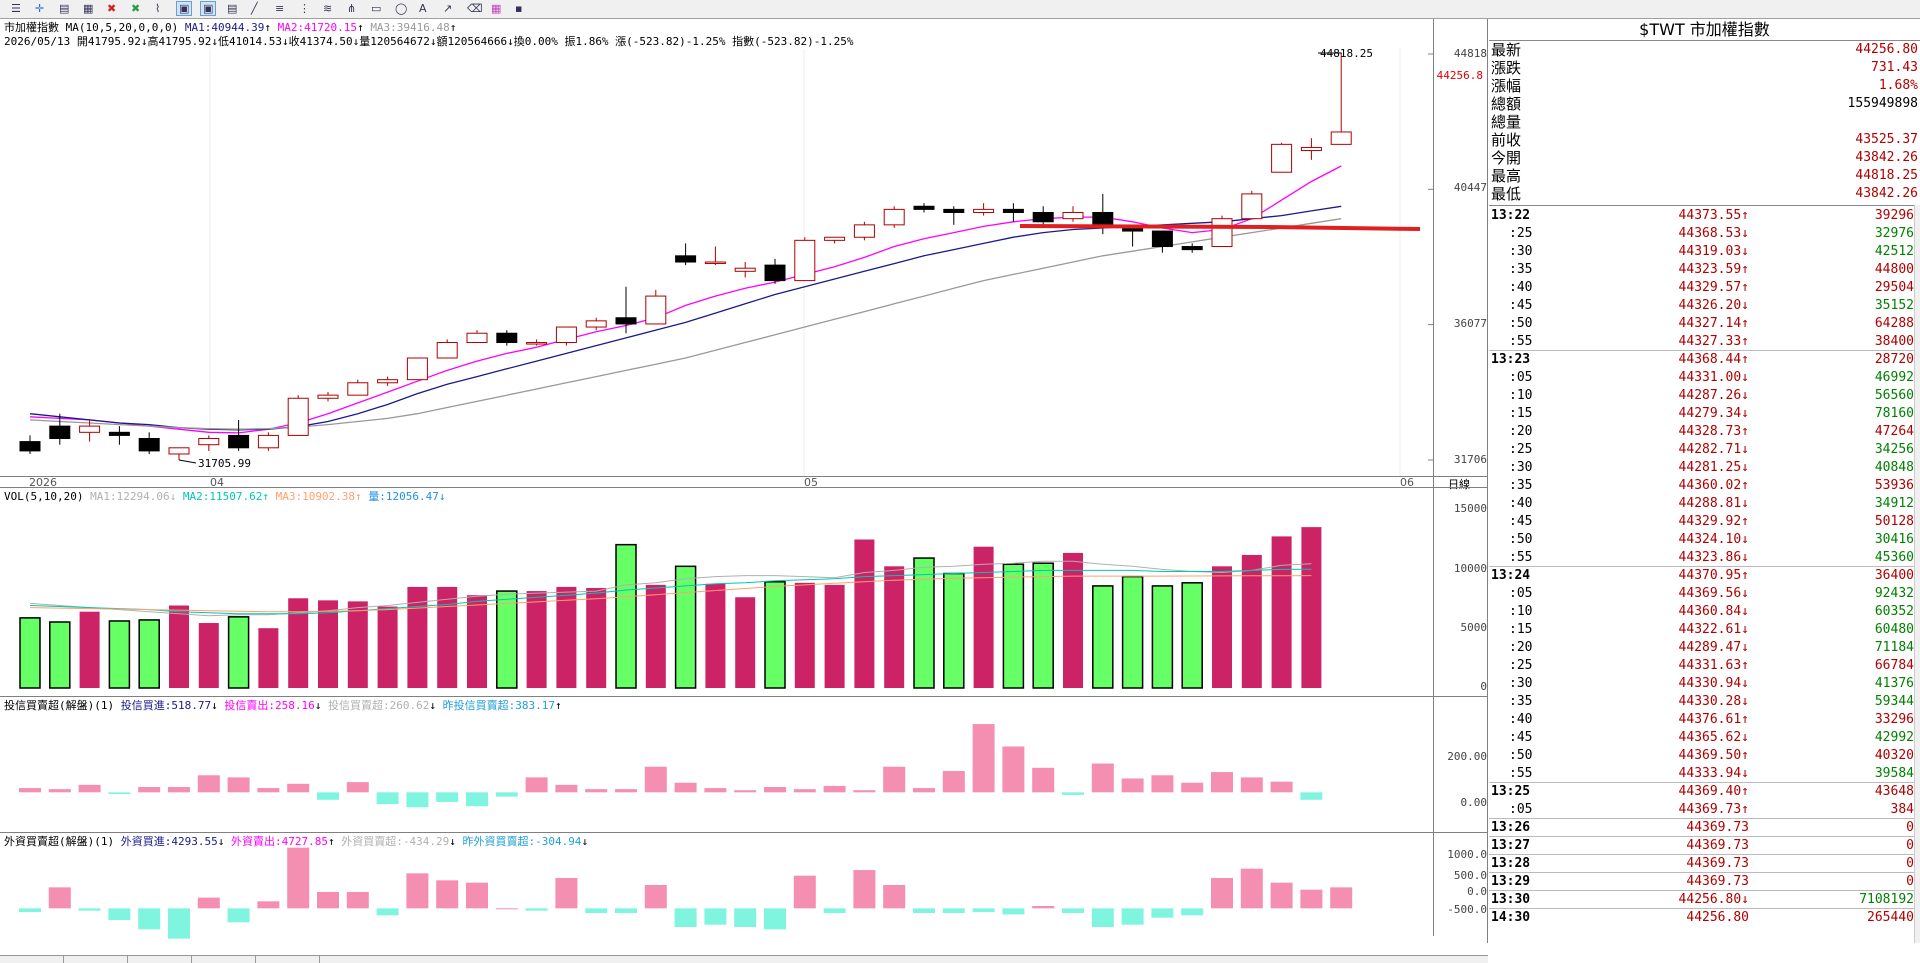 The image size is (1920, 963). I want to click on tick-row: 13:22 44373.55↑ 39296, so click(1701, 216).